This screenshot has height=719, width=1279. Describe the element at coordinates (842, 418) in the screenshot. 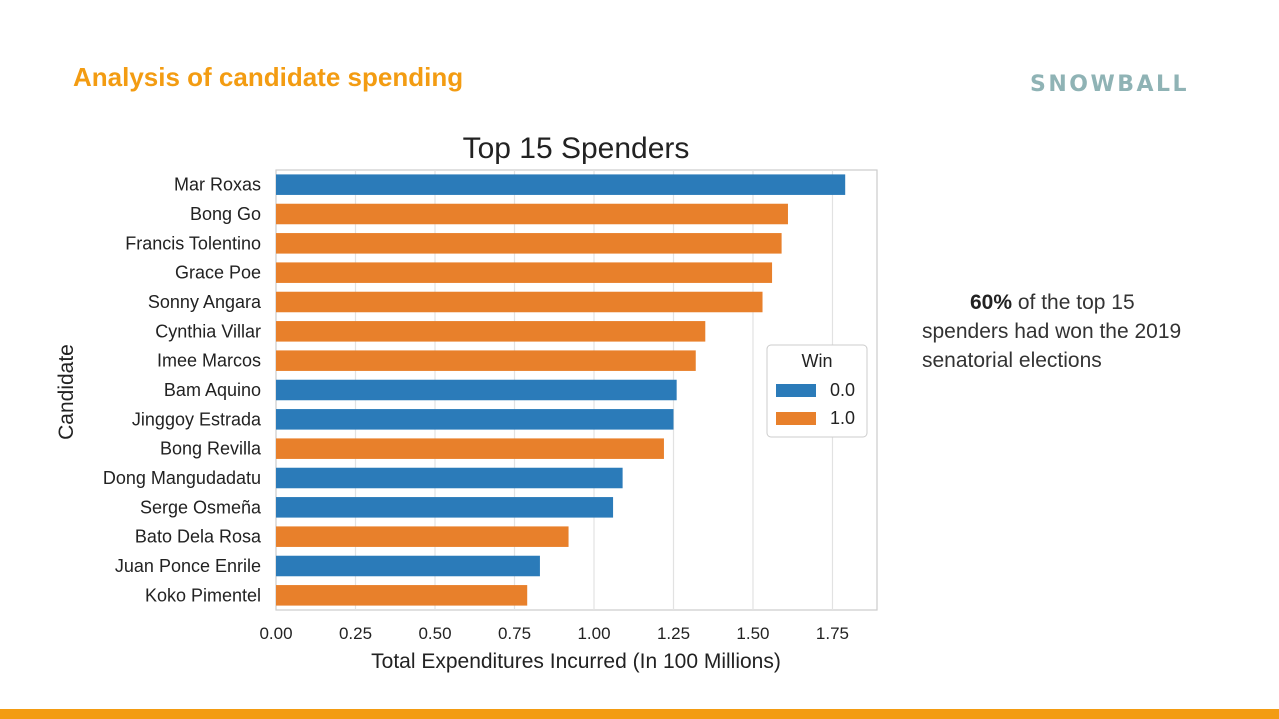

I see `legend-label-1: 1.0` at that location.